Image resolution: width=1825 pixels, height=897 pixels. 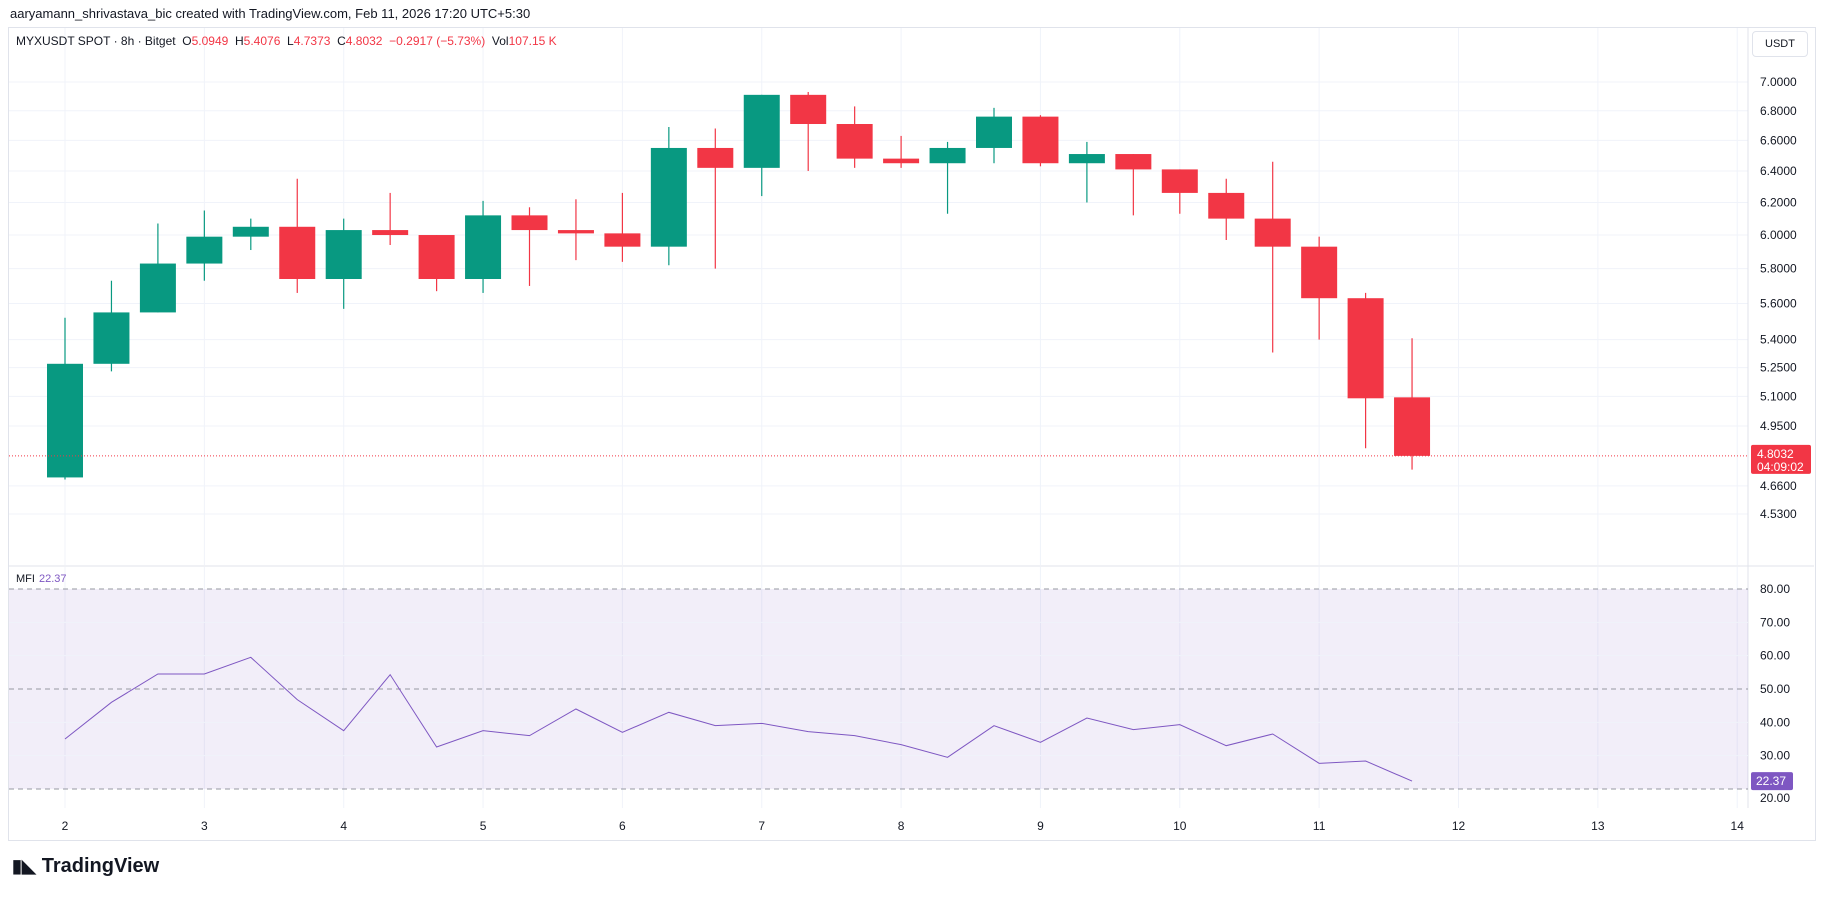 I want to click on x-tick-label: 2, so click(x=65, y=826).